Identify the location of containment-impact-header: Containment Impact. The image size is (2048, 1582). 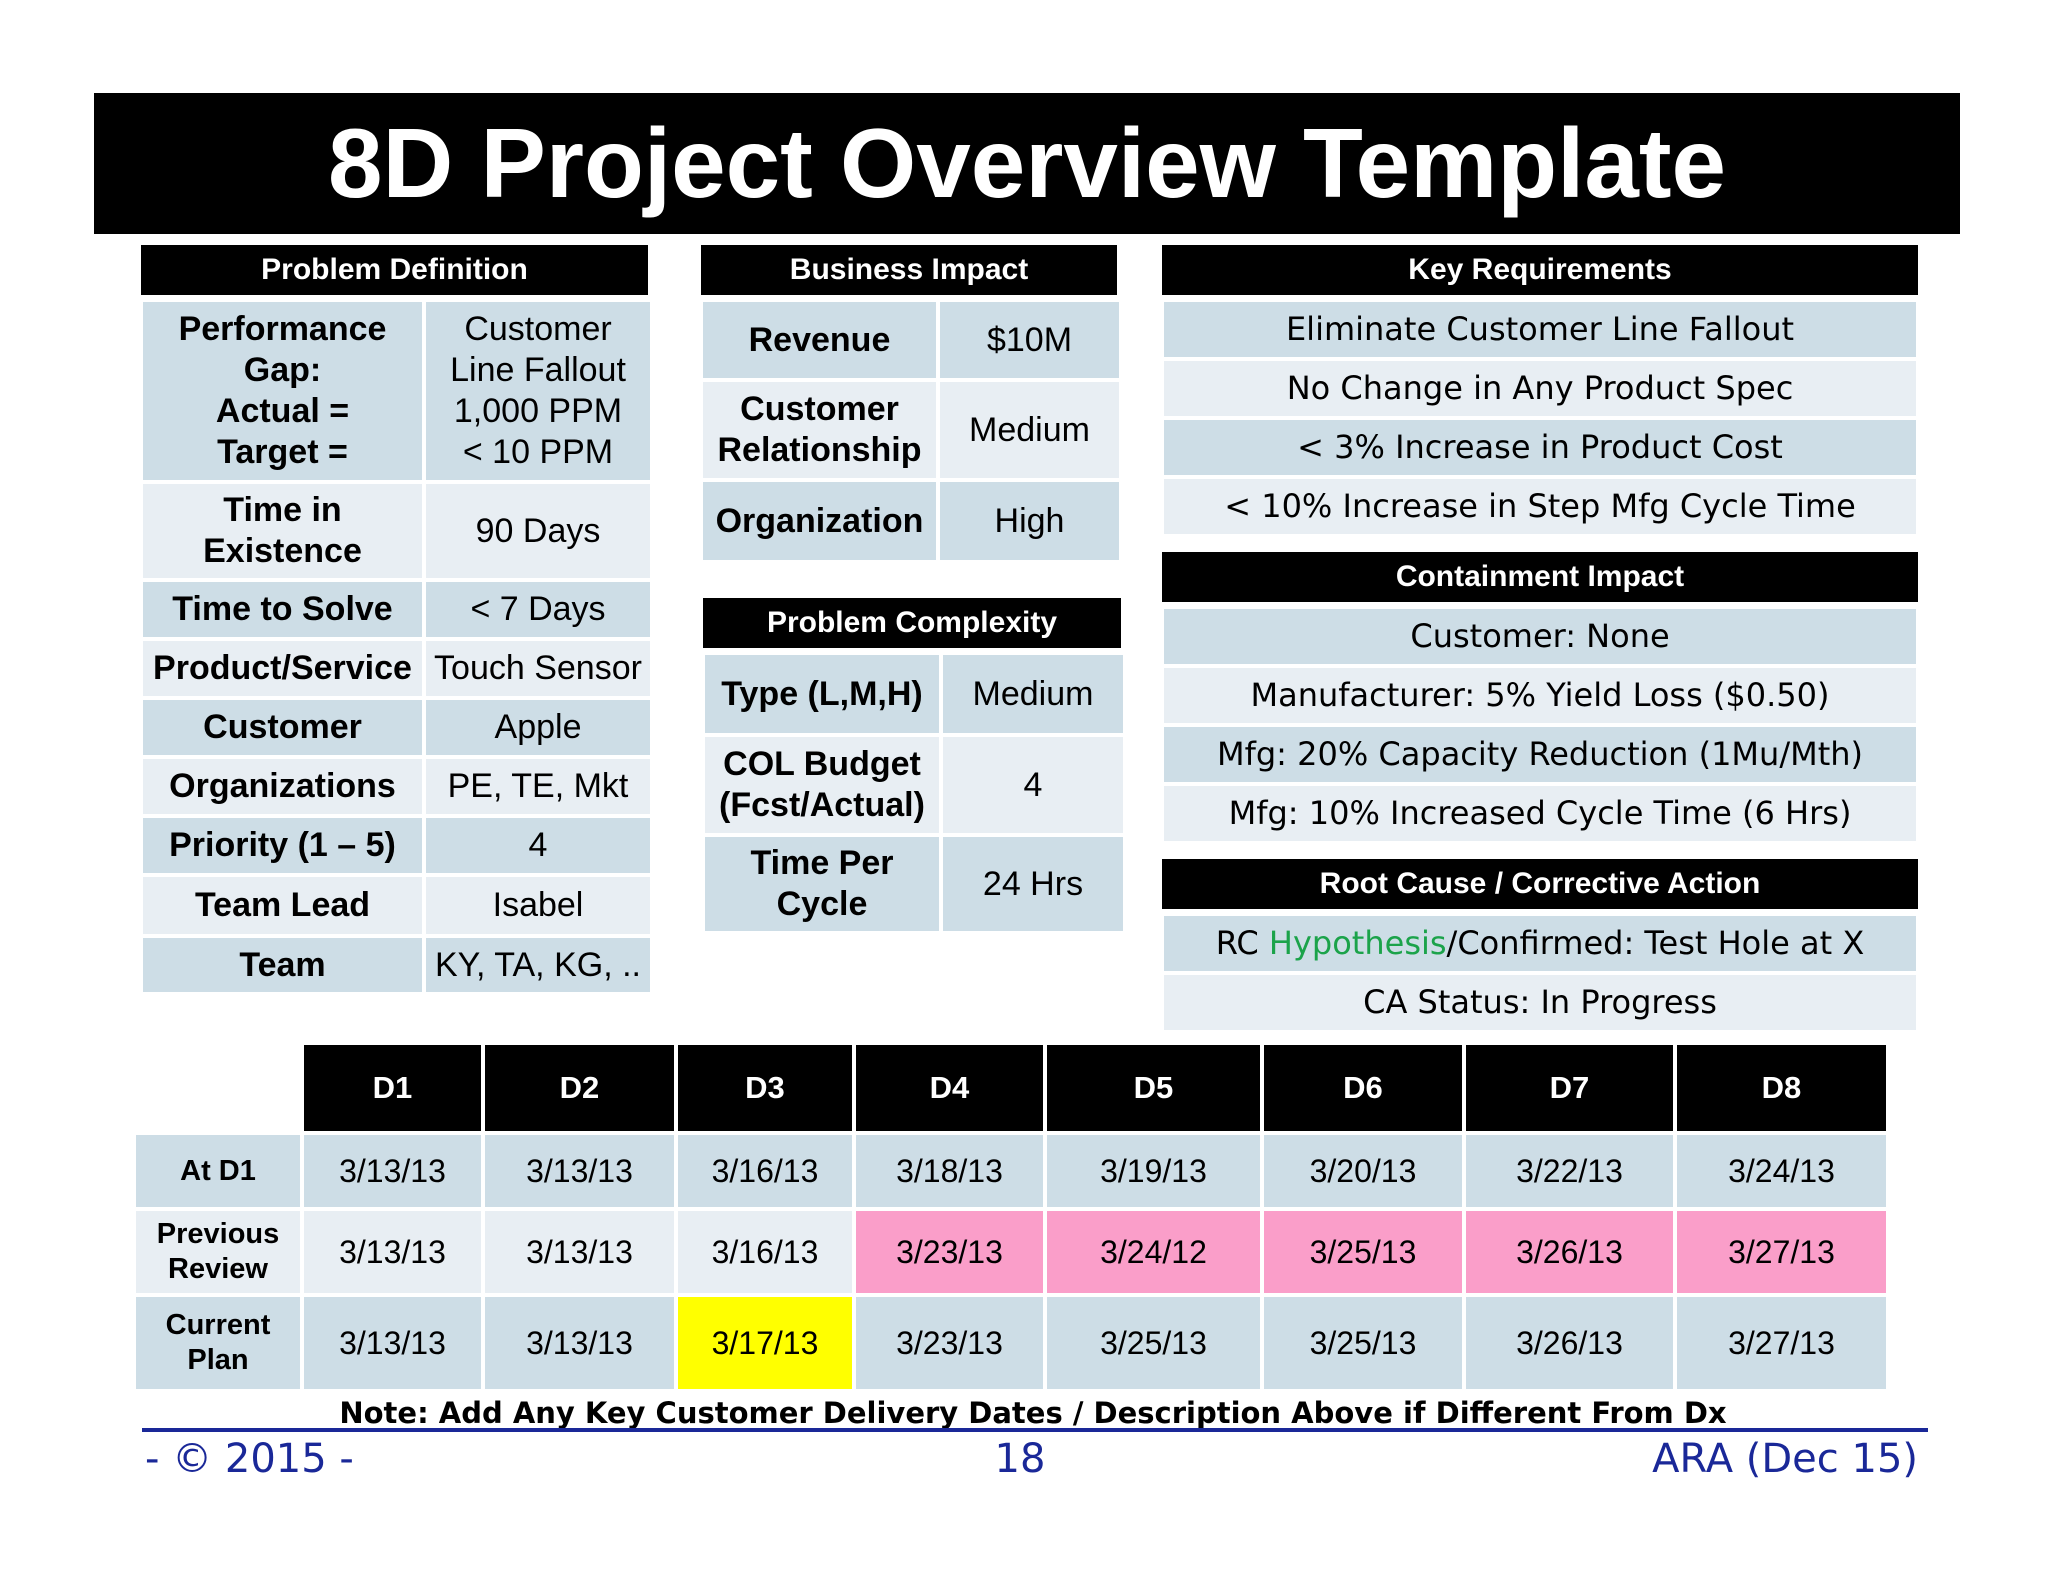
(1540, 577).